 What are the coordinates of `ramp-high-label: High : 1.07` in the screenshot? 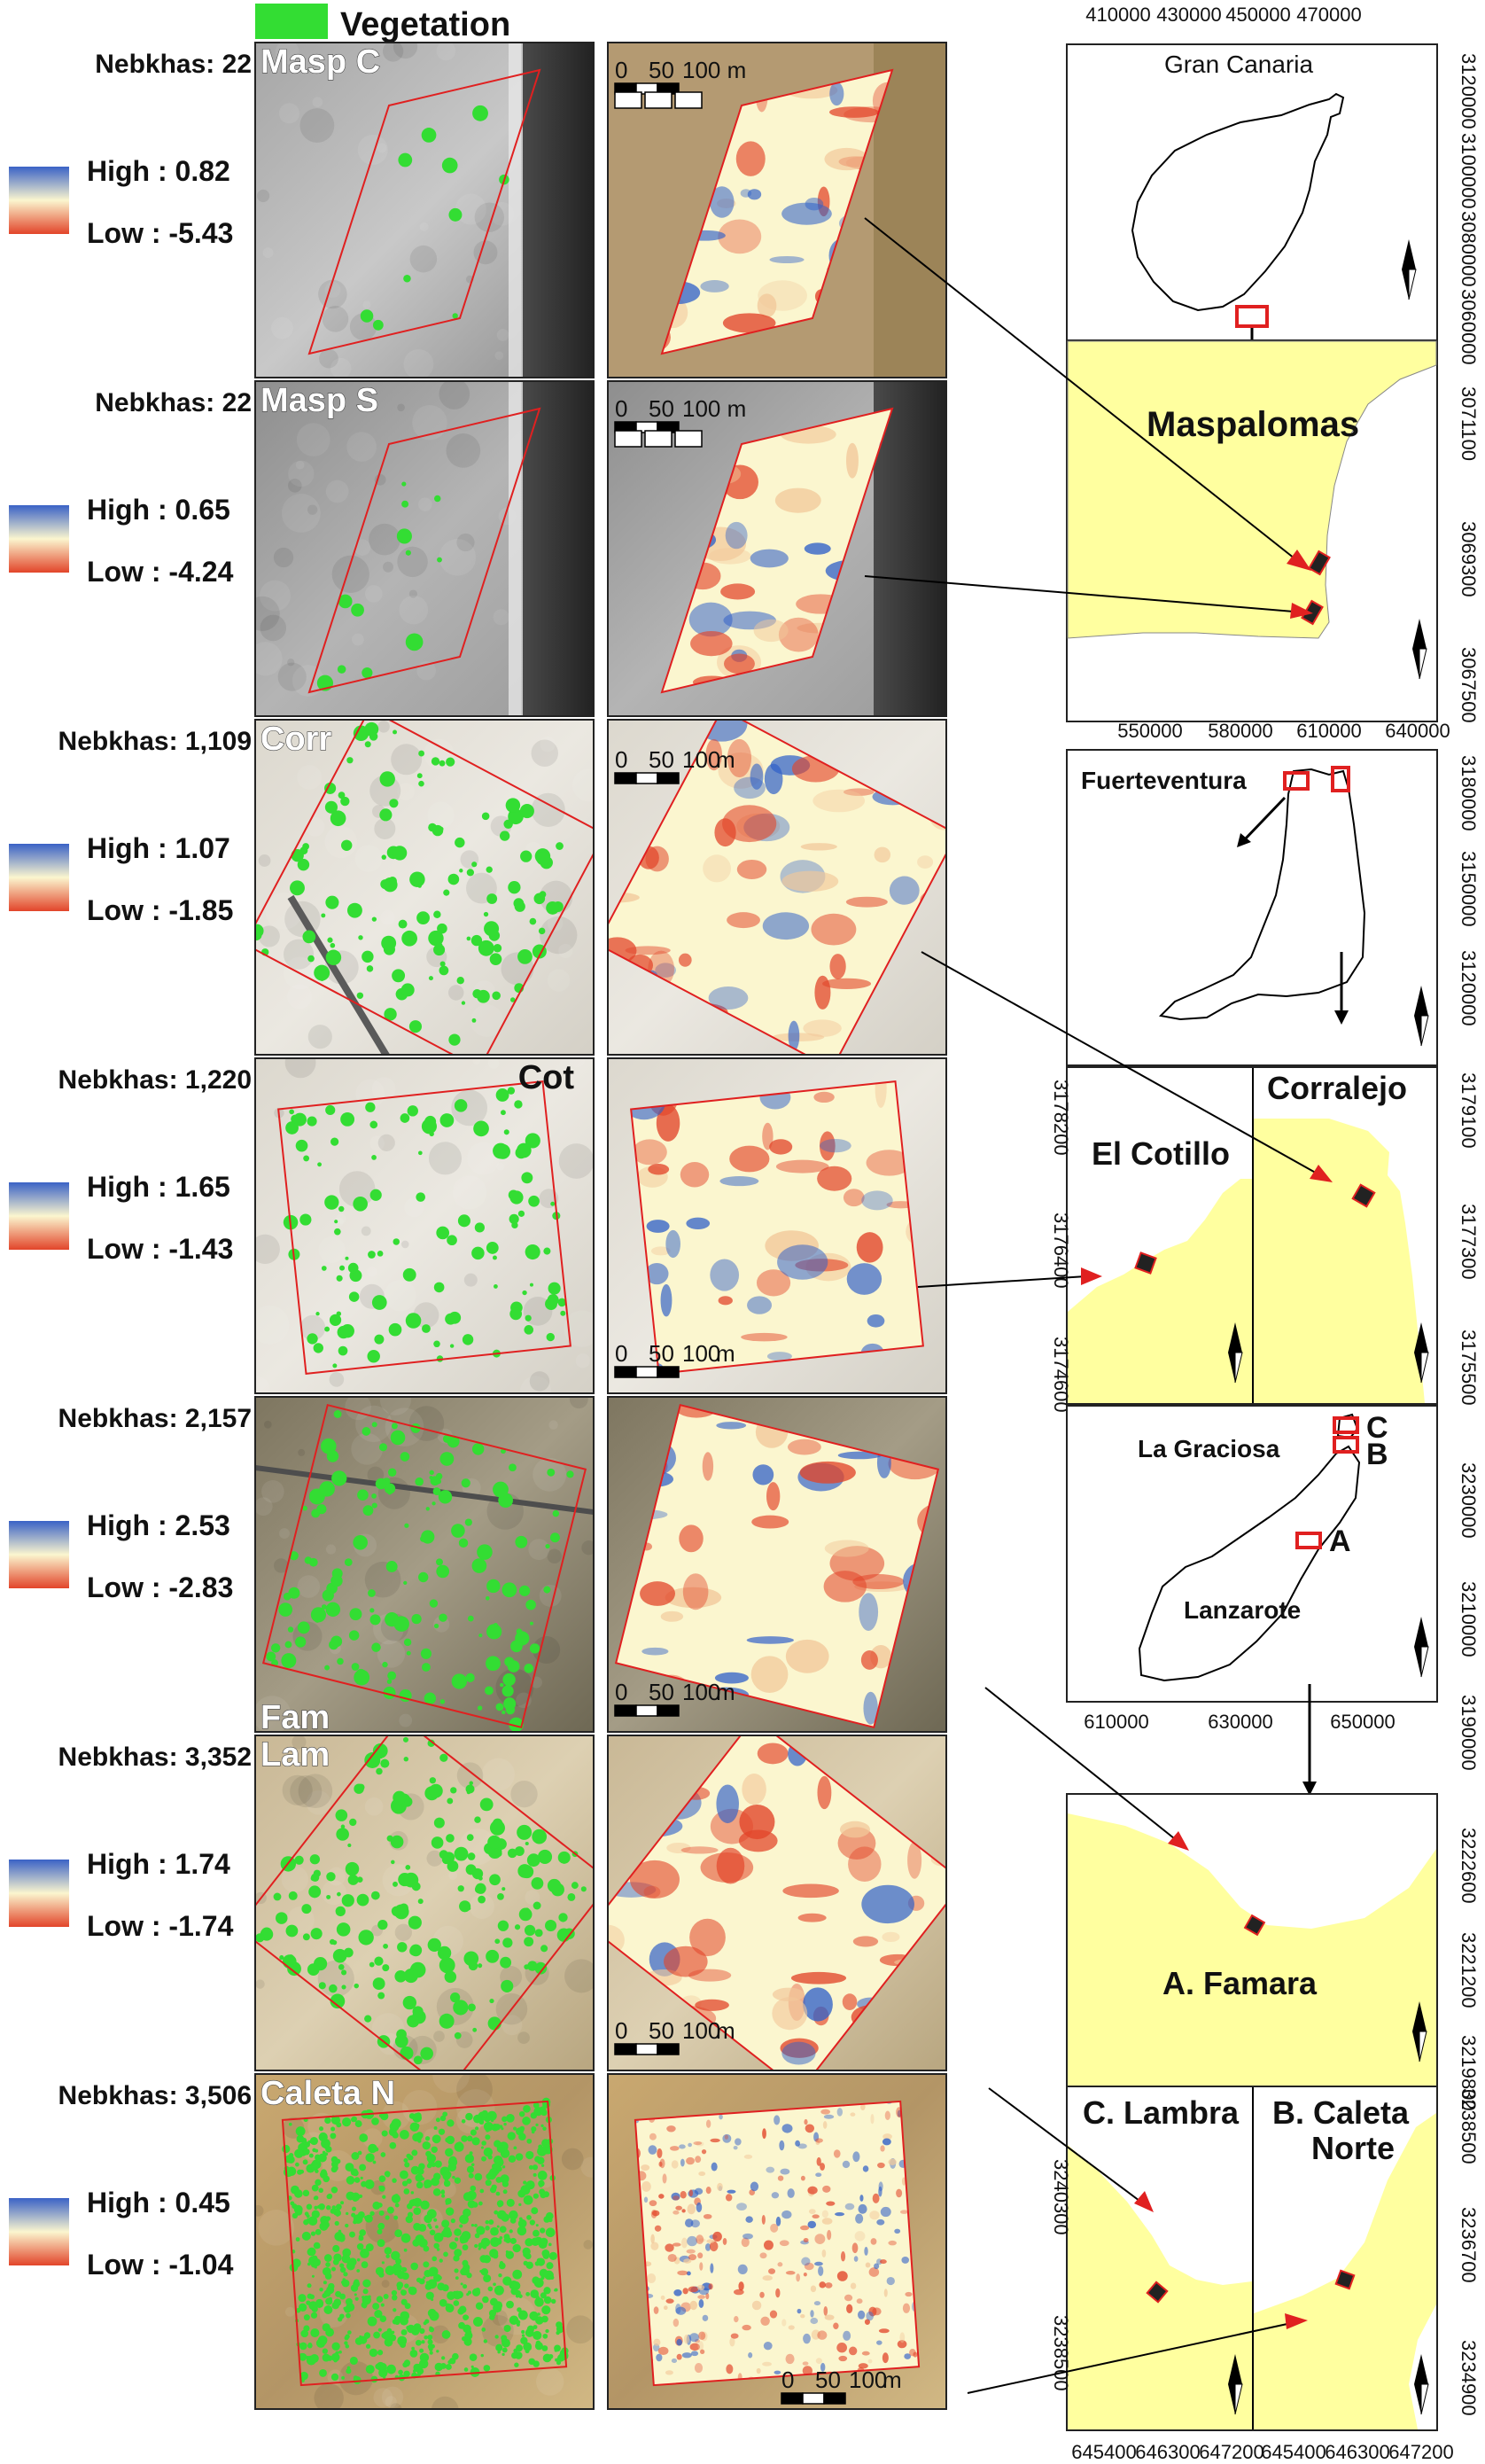 It's located at (158, 848).